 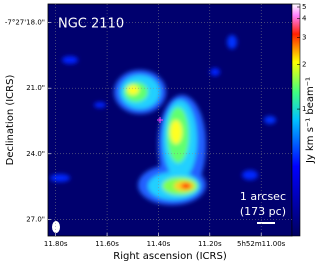 What do you see at coordinates (35, 154) in the screenshot?
I see `y-tick-label: 24.0"` at bounding box center [35, 154].